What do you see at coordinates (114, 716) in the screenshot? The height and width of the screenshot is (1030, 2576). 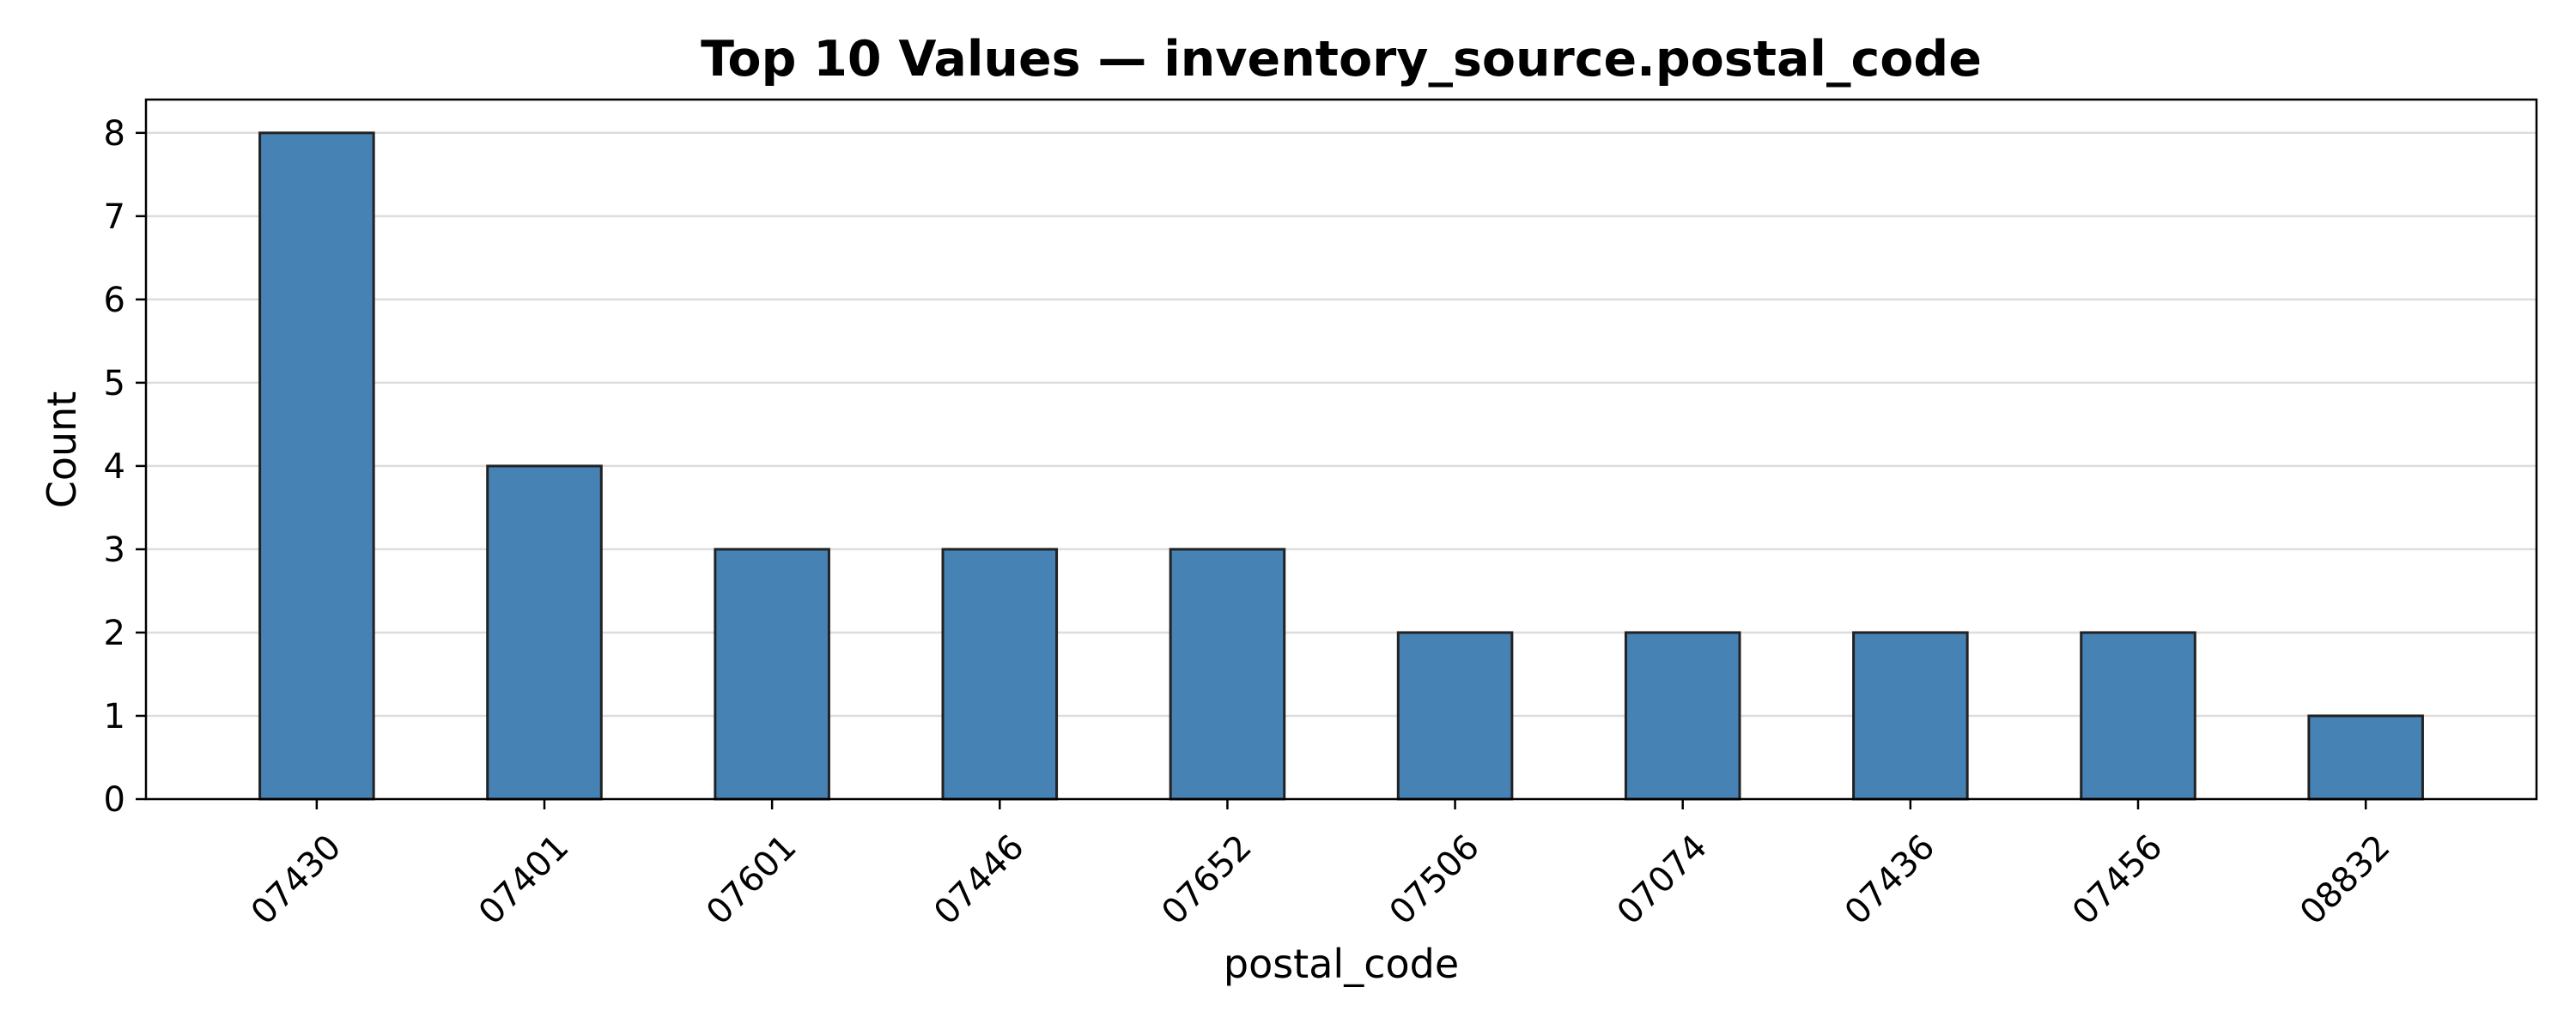 I see `y-tick-label: 1` at bounding box center [114, 716].